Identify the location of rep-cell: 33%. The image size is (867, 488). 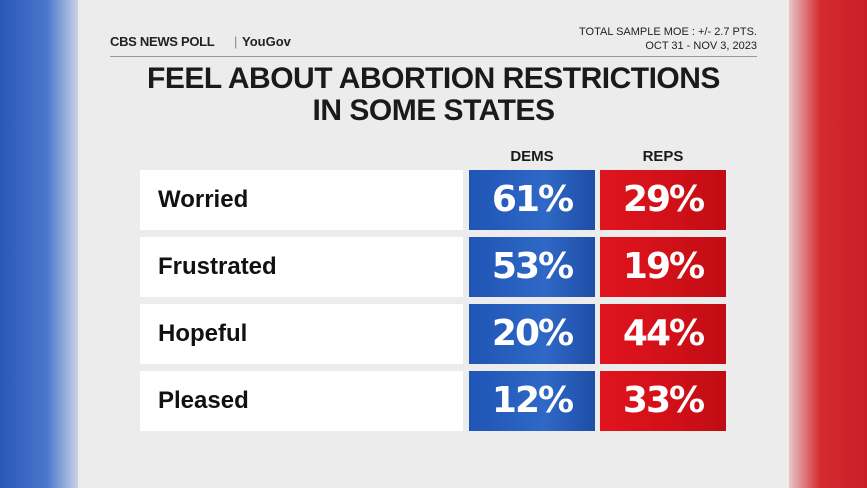
(663, 401).